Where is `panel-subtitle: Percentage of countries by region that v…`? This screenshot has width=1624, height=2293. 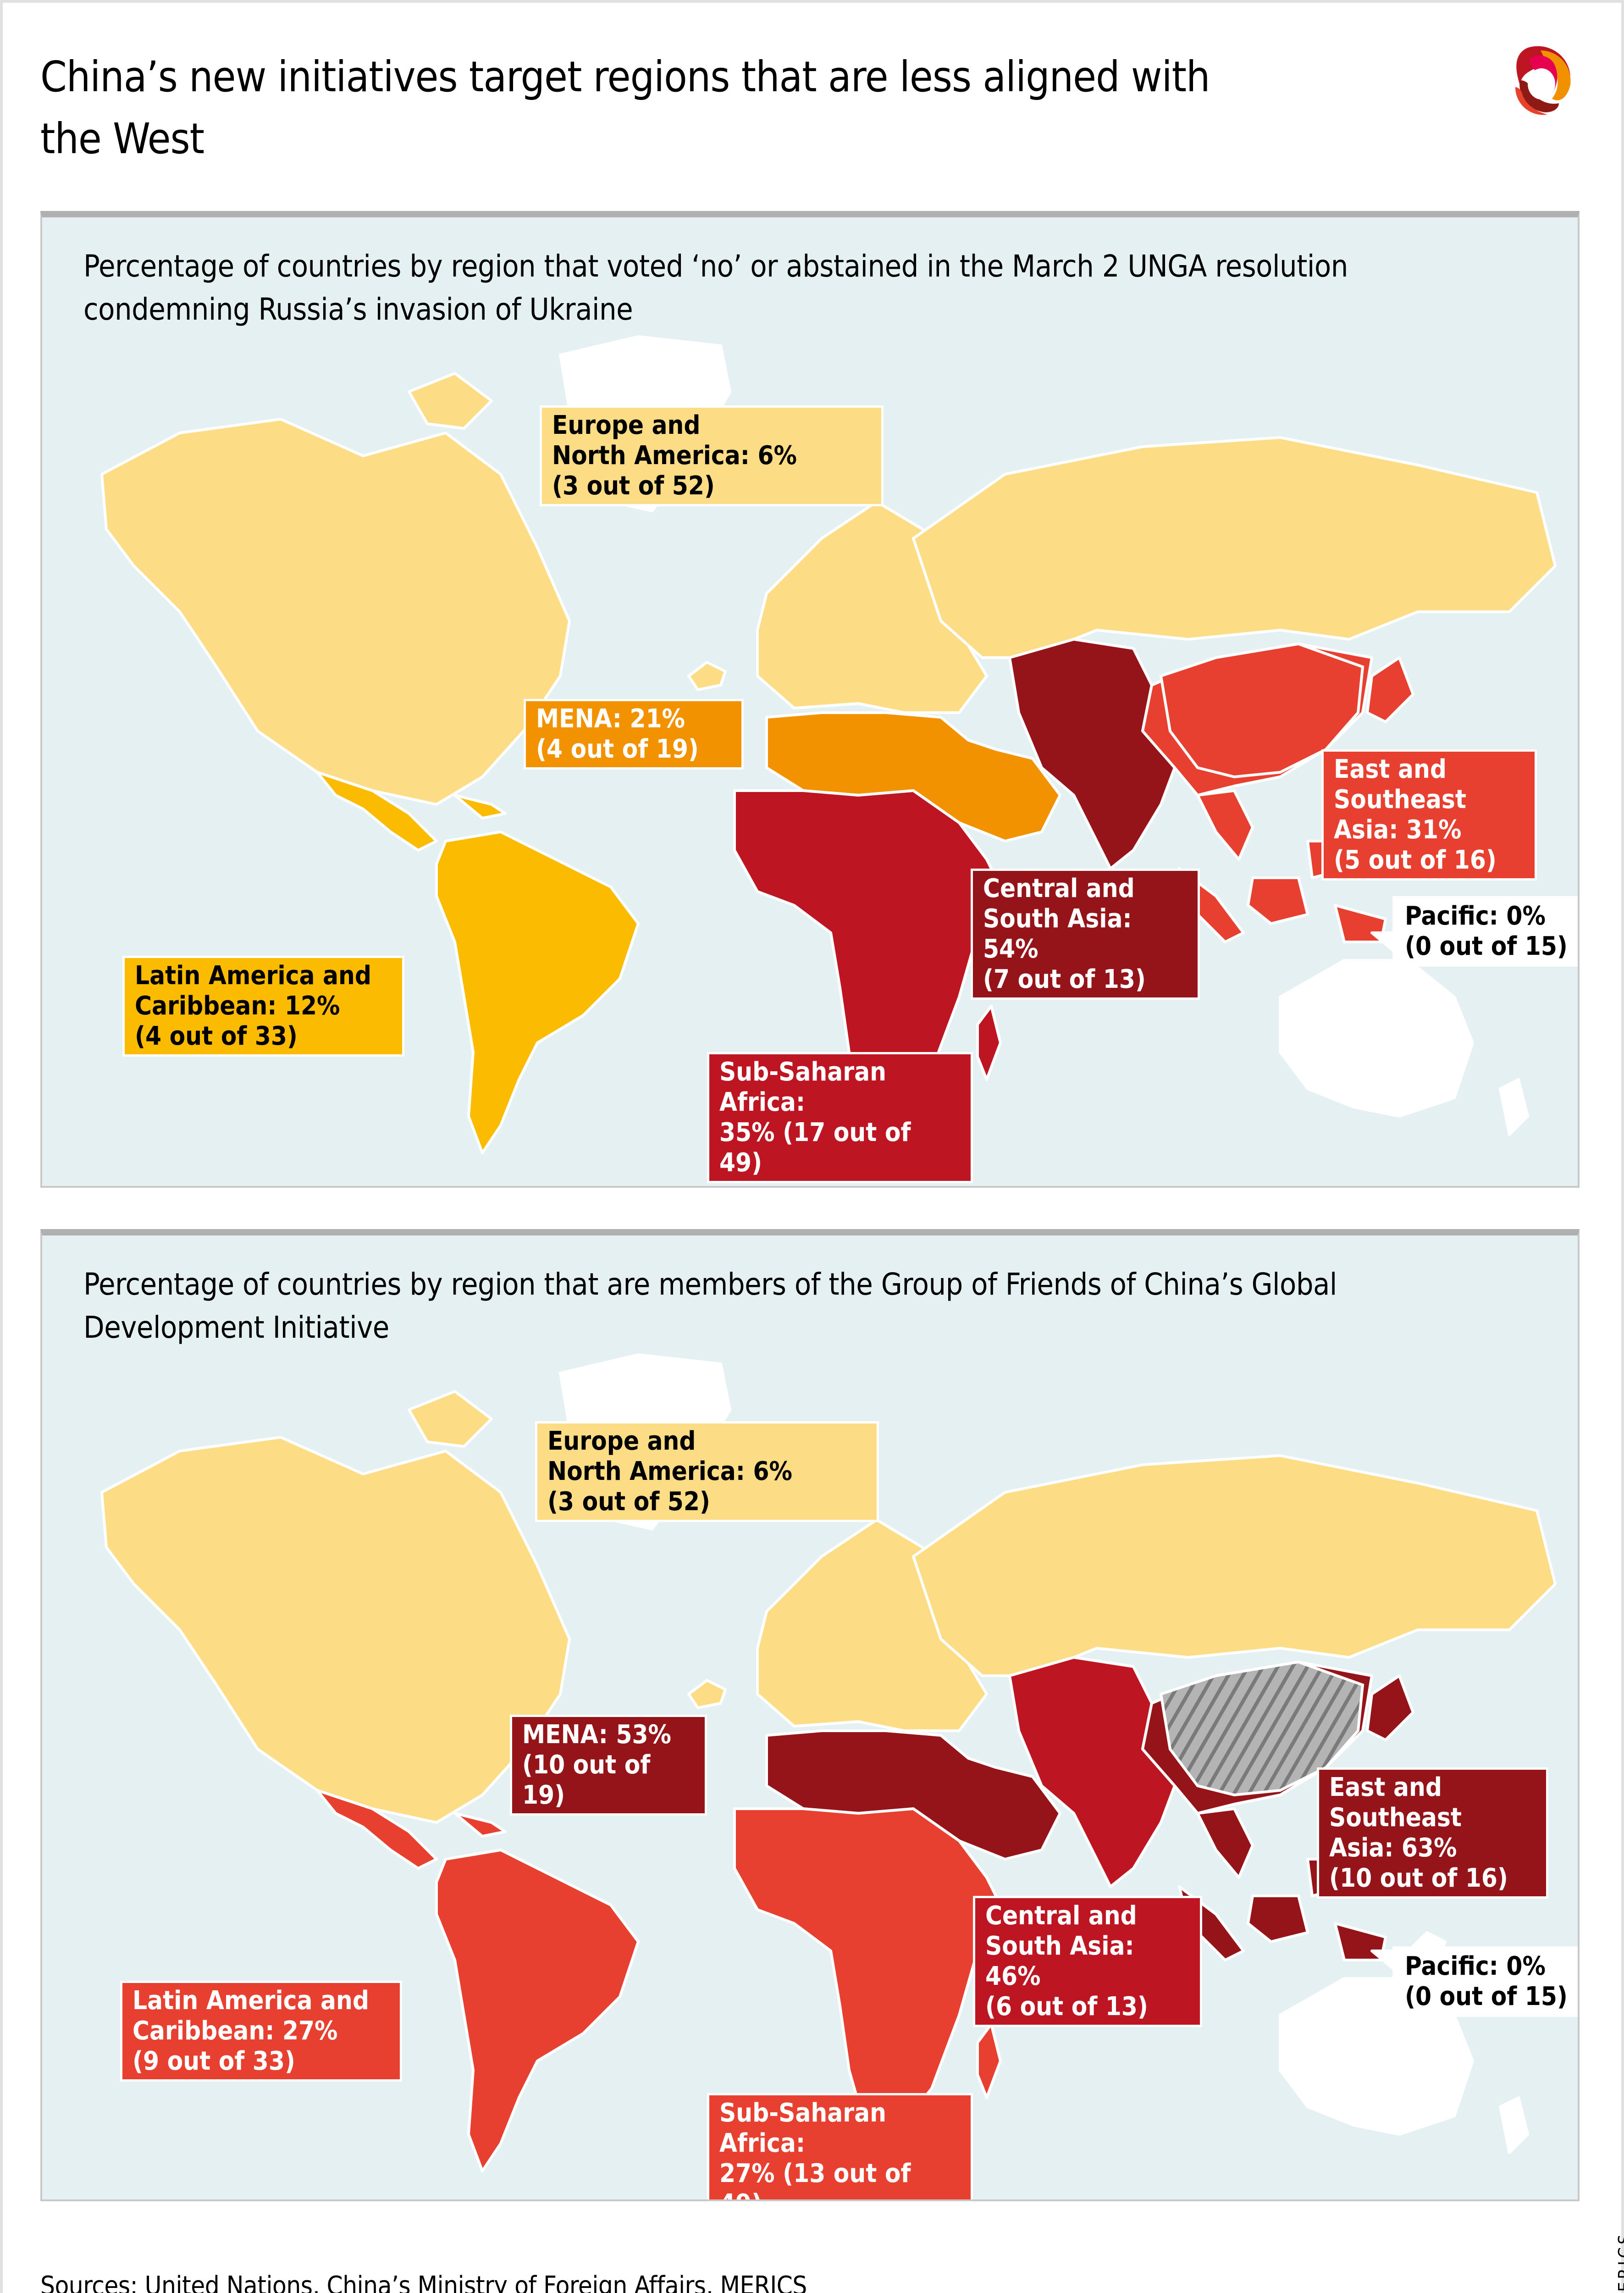
panel-subtitle: Percentage of countries by region that v… is located at coordinates (715, 288).